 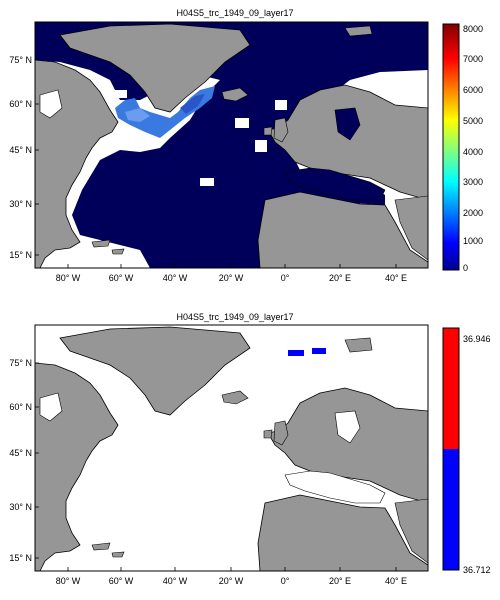 I want to click on panel2-colorbar-tick: 36.946, so click(x=477, y=339).